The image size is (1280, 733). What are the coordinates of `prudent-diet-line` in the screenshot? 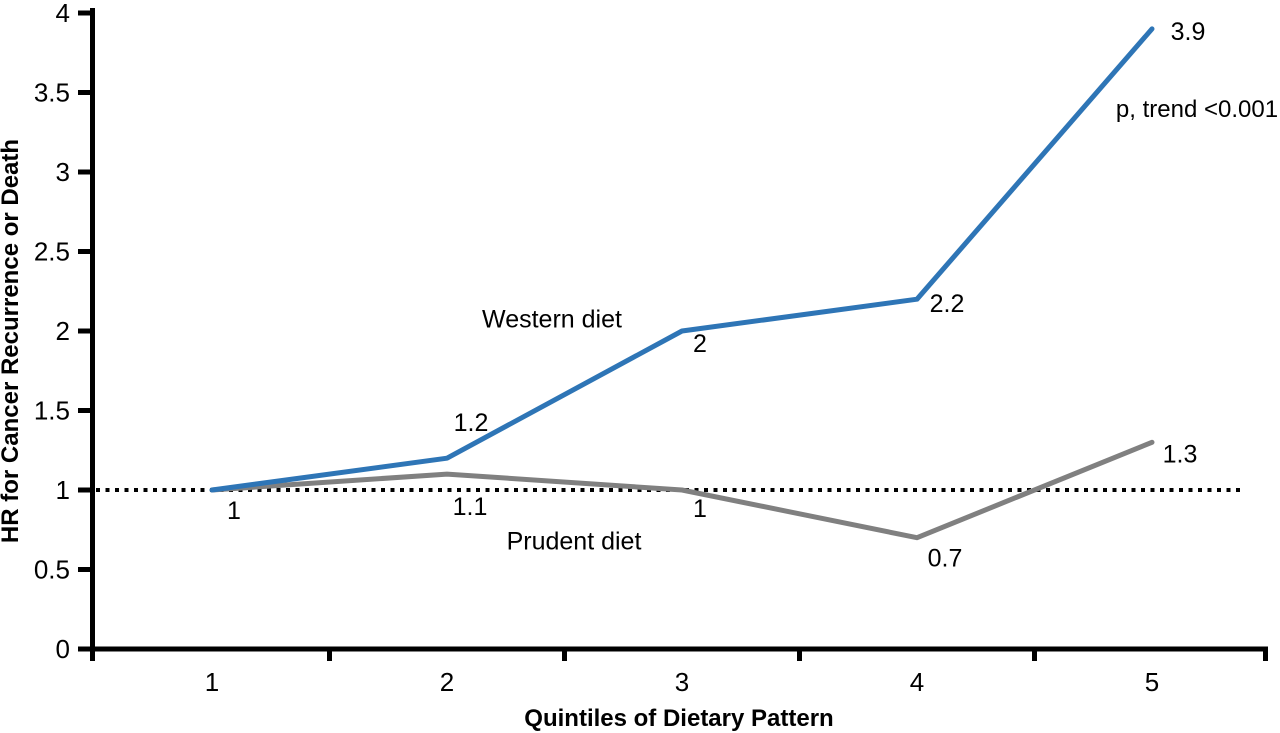 It's located at (682, 490).